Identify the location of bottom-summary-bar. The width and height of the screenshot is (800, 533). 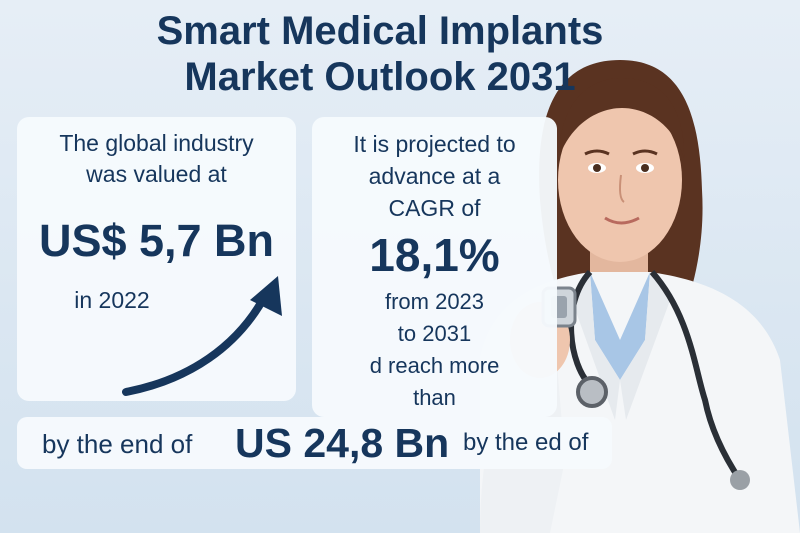
(314, 443).